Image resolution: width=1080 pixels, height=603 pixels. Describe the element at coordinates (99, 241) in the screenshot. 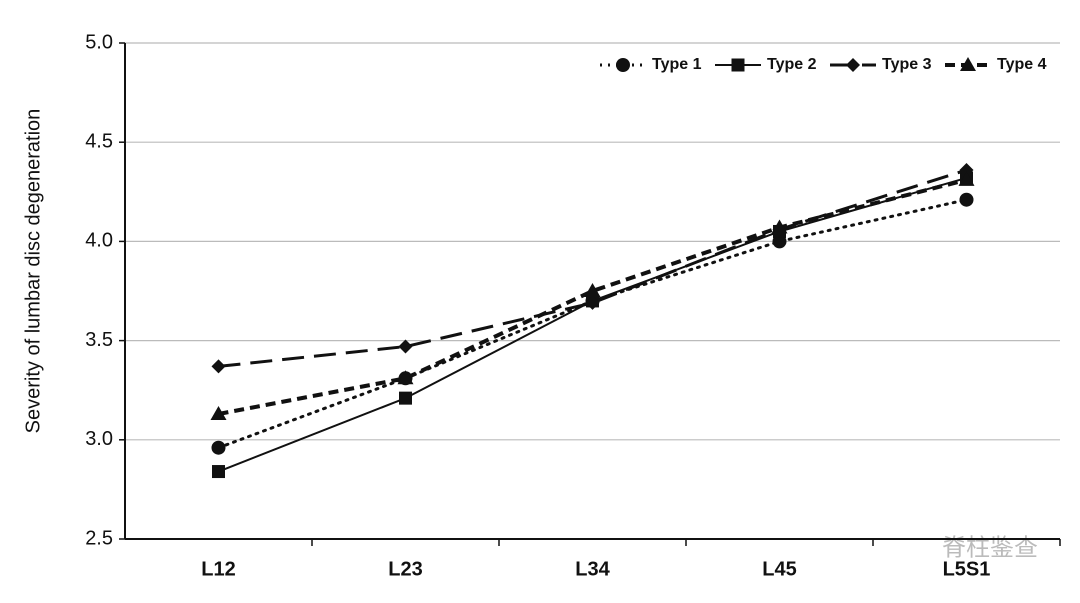

I see `y-tick-label: 4.0` at that location.